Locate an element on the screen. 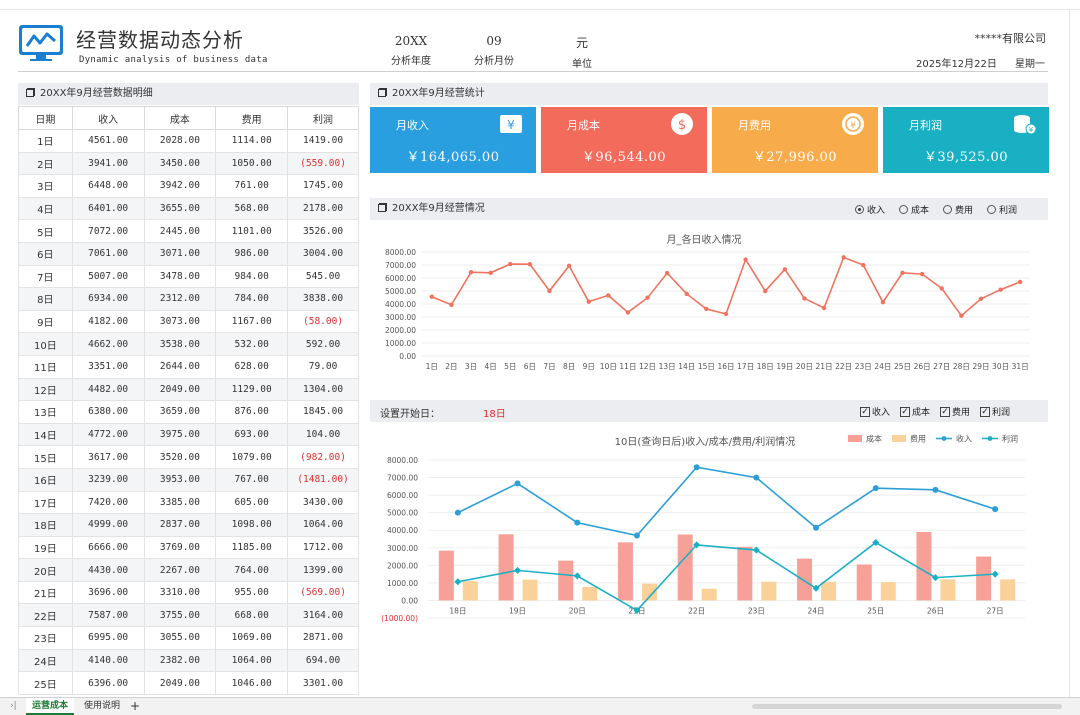 This screenshot has height=715, width=1080. table-cell: 3450.00 is located at coordinates (180, 163).